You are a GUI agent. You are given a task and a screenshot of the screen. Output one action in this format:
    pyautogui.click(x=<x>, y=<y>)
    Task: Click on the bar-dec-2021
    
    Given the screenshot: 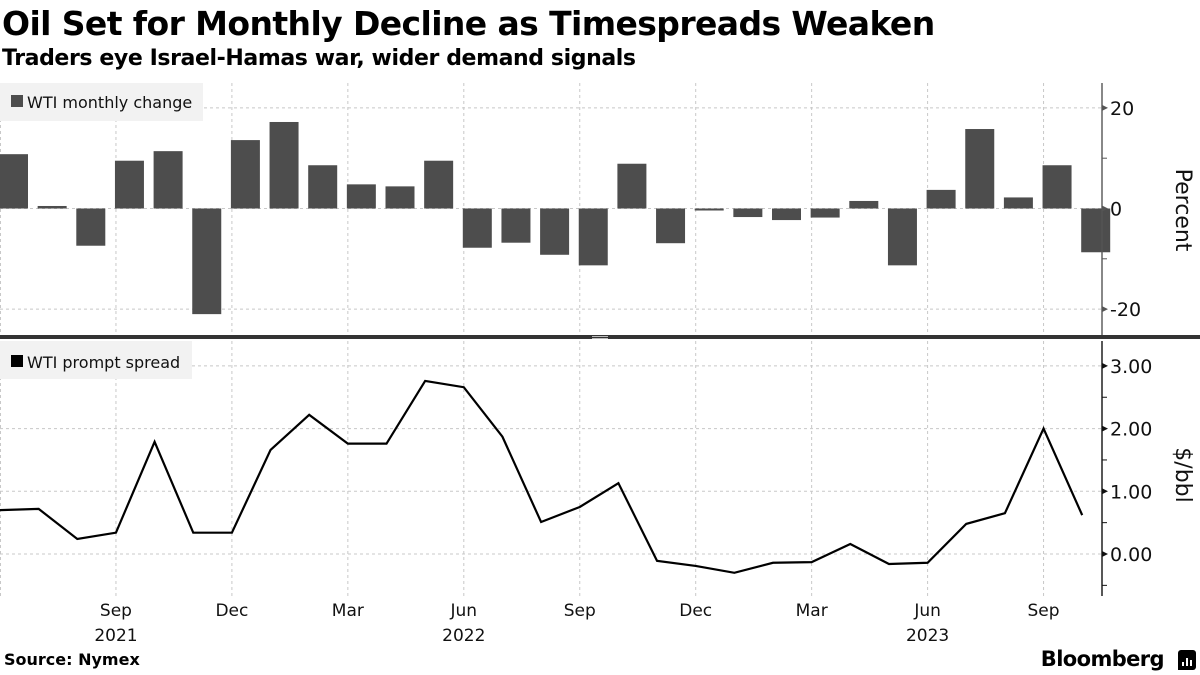 What is the action you would take?
    pyautogui.click(x=245, y=174)
    